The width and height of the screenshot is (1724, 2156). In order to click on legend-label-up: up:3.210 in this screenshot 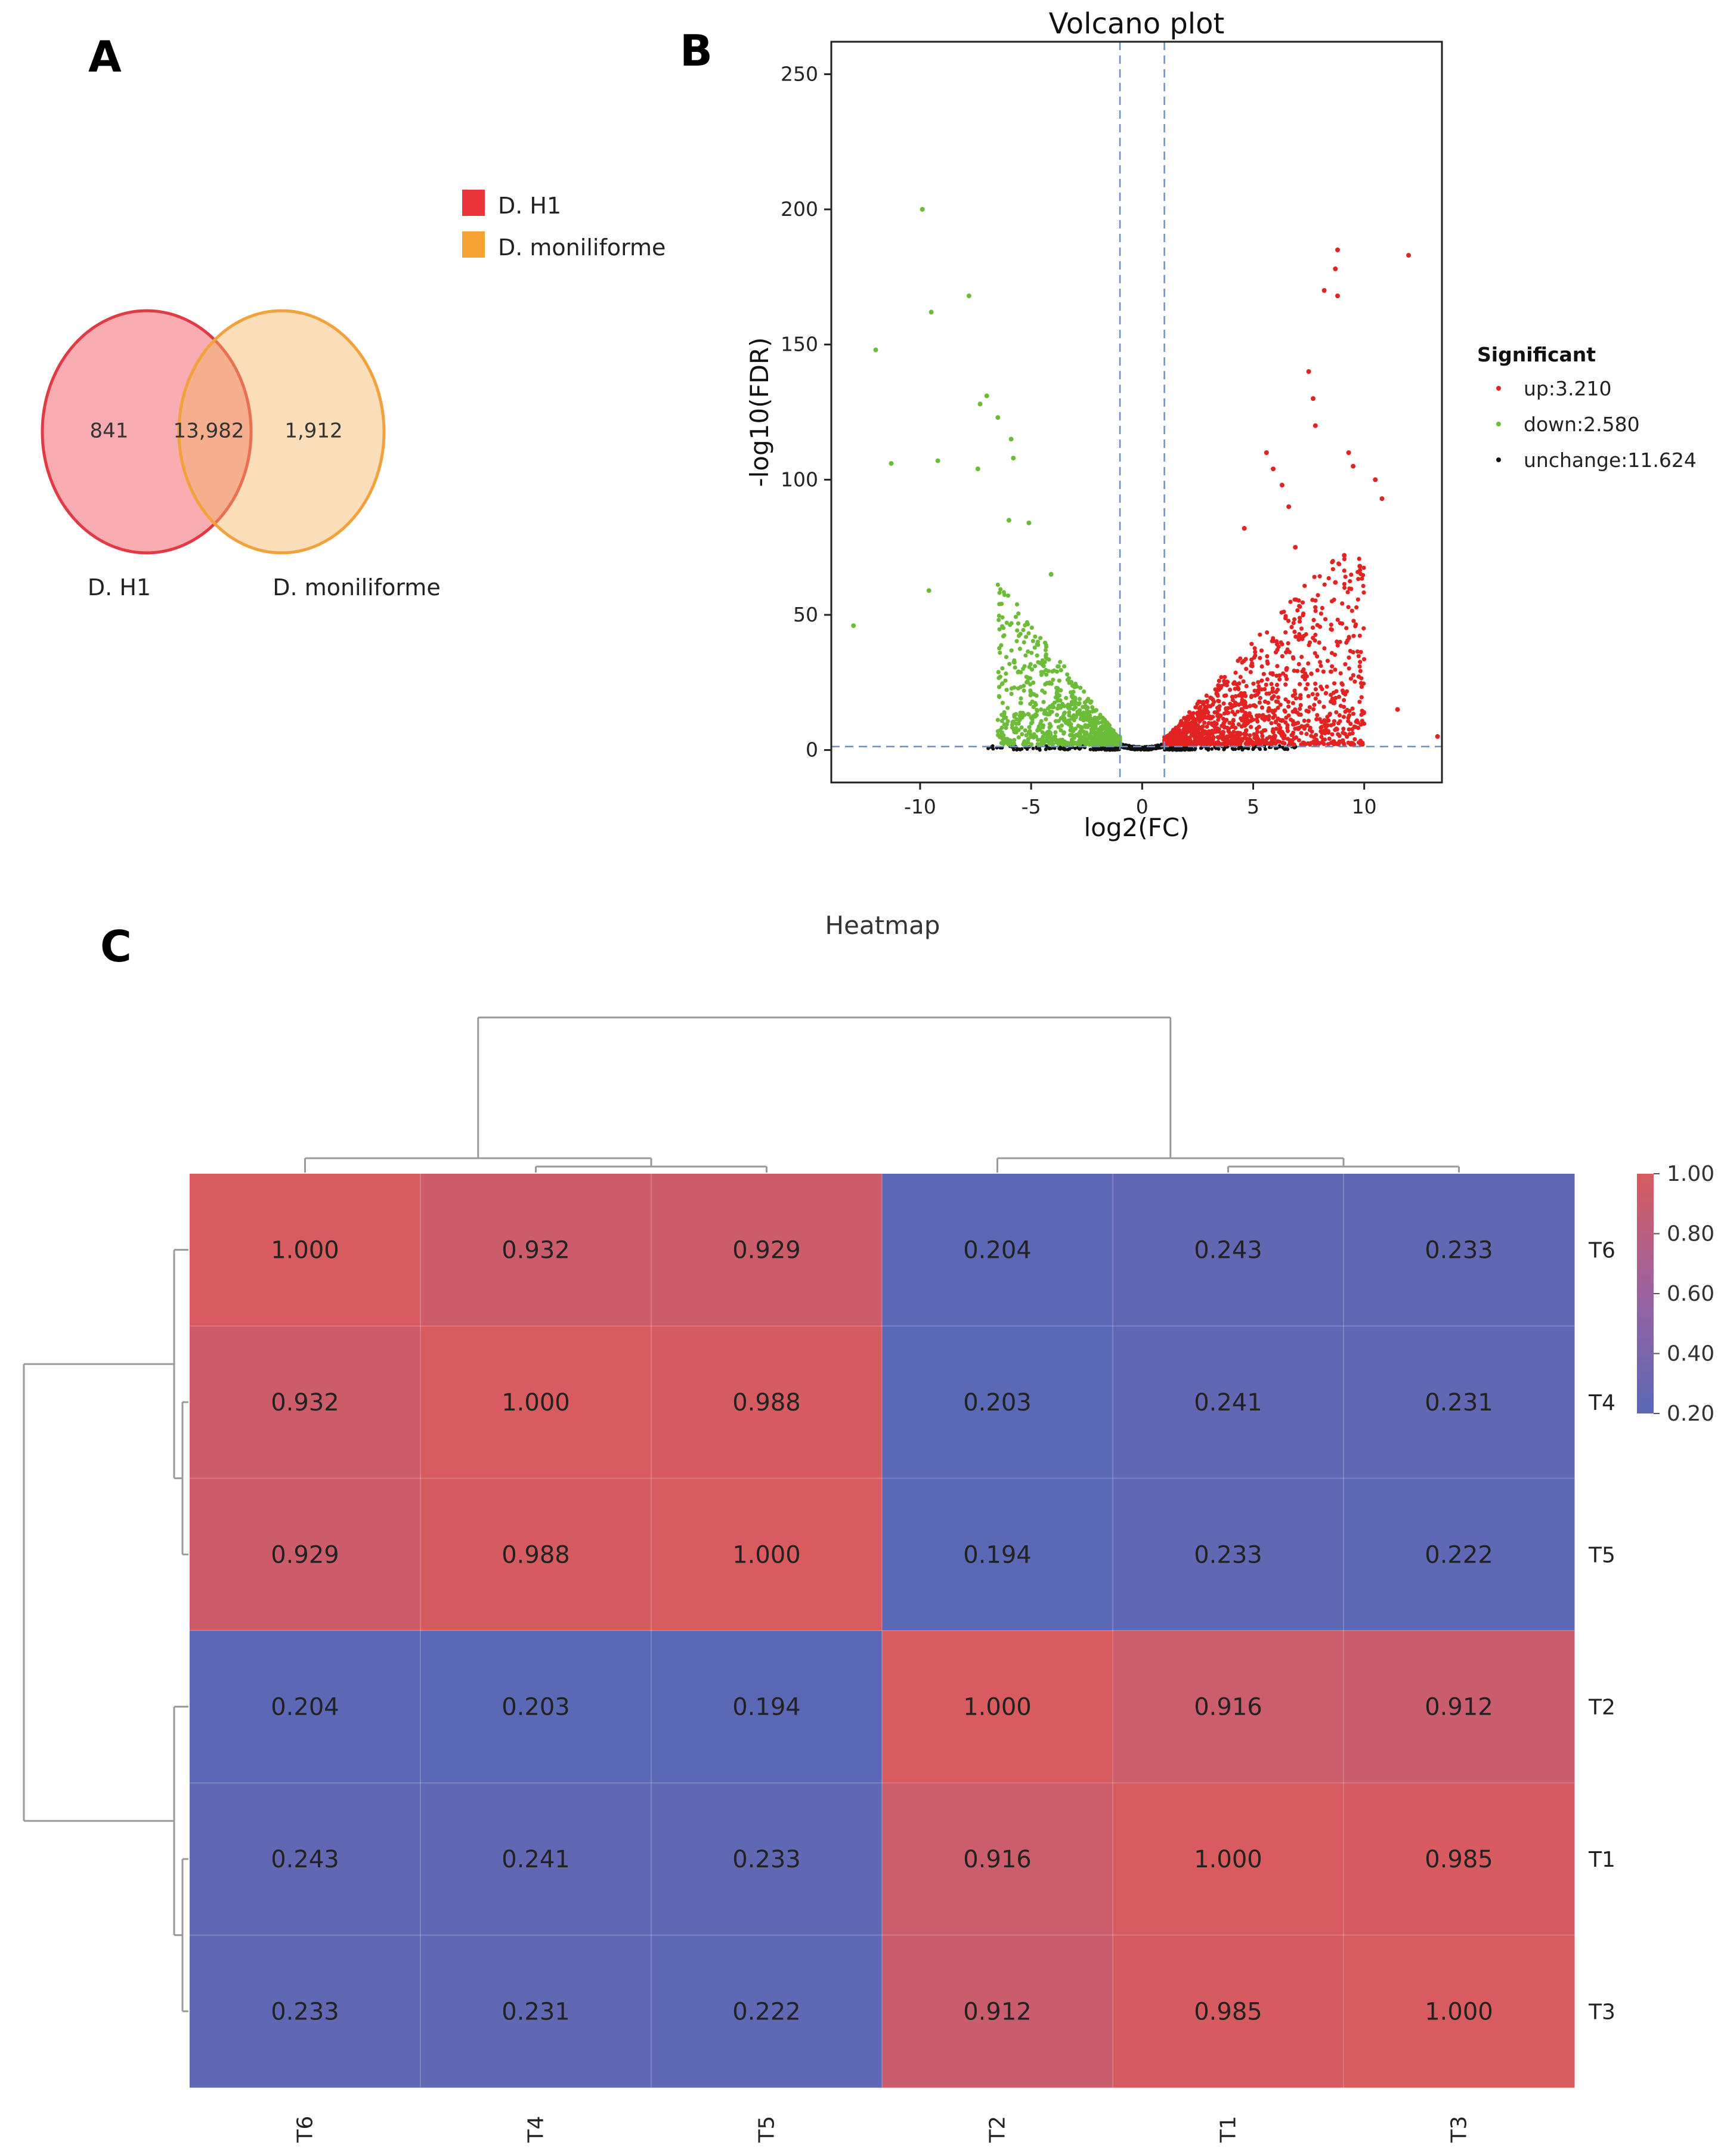, I will do `click(1568, 389)`.